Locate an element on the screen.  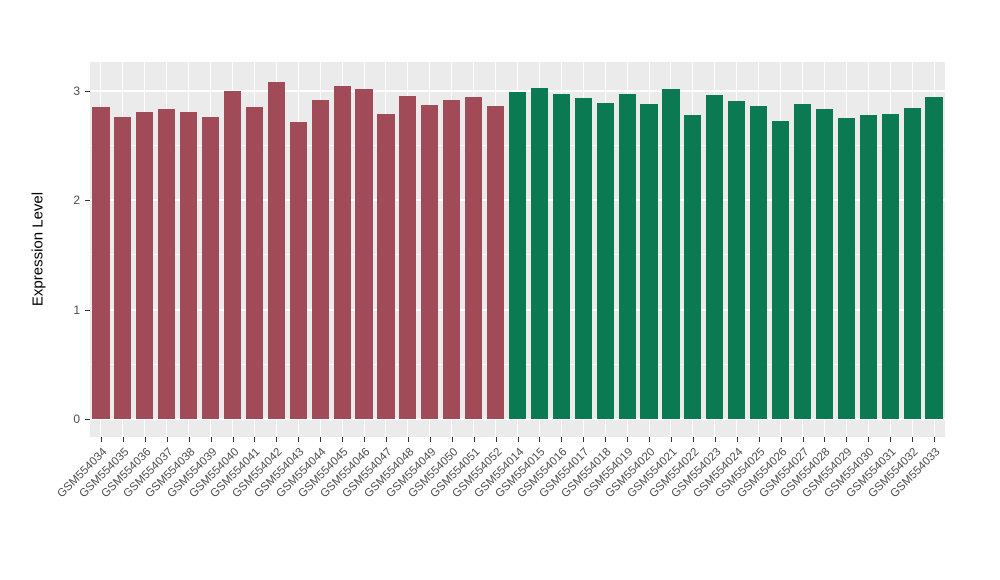
y-tick-label: 0 is located at coordinates (76, 419).